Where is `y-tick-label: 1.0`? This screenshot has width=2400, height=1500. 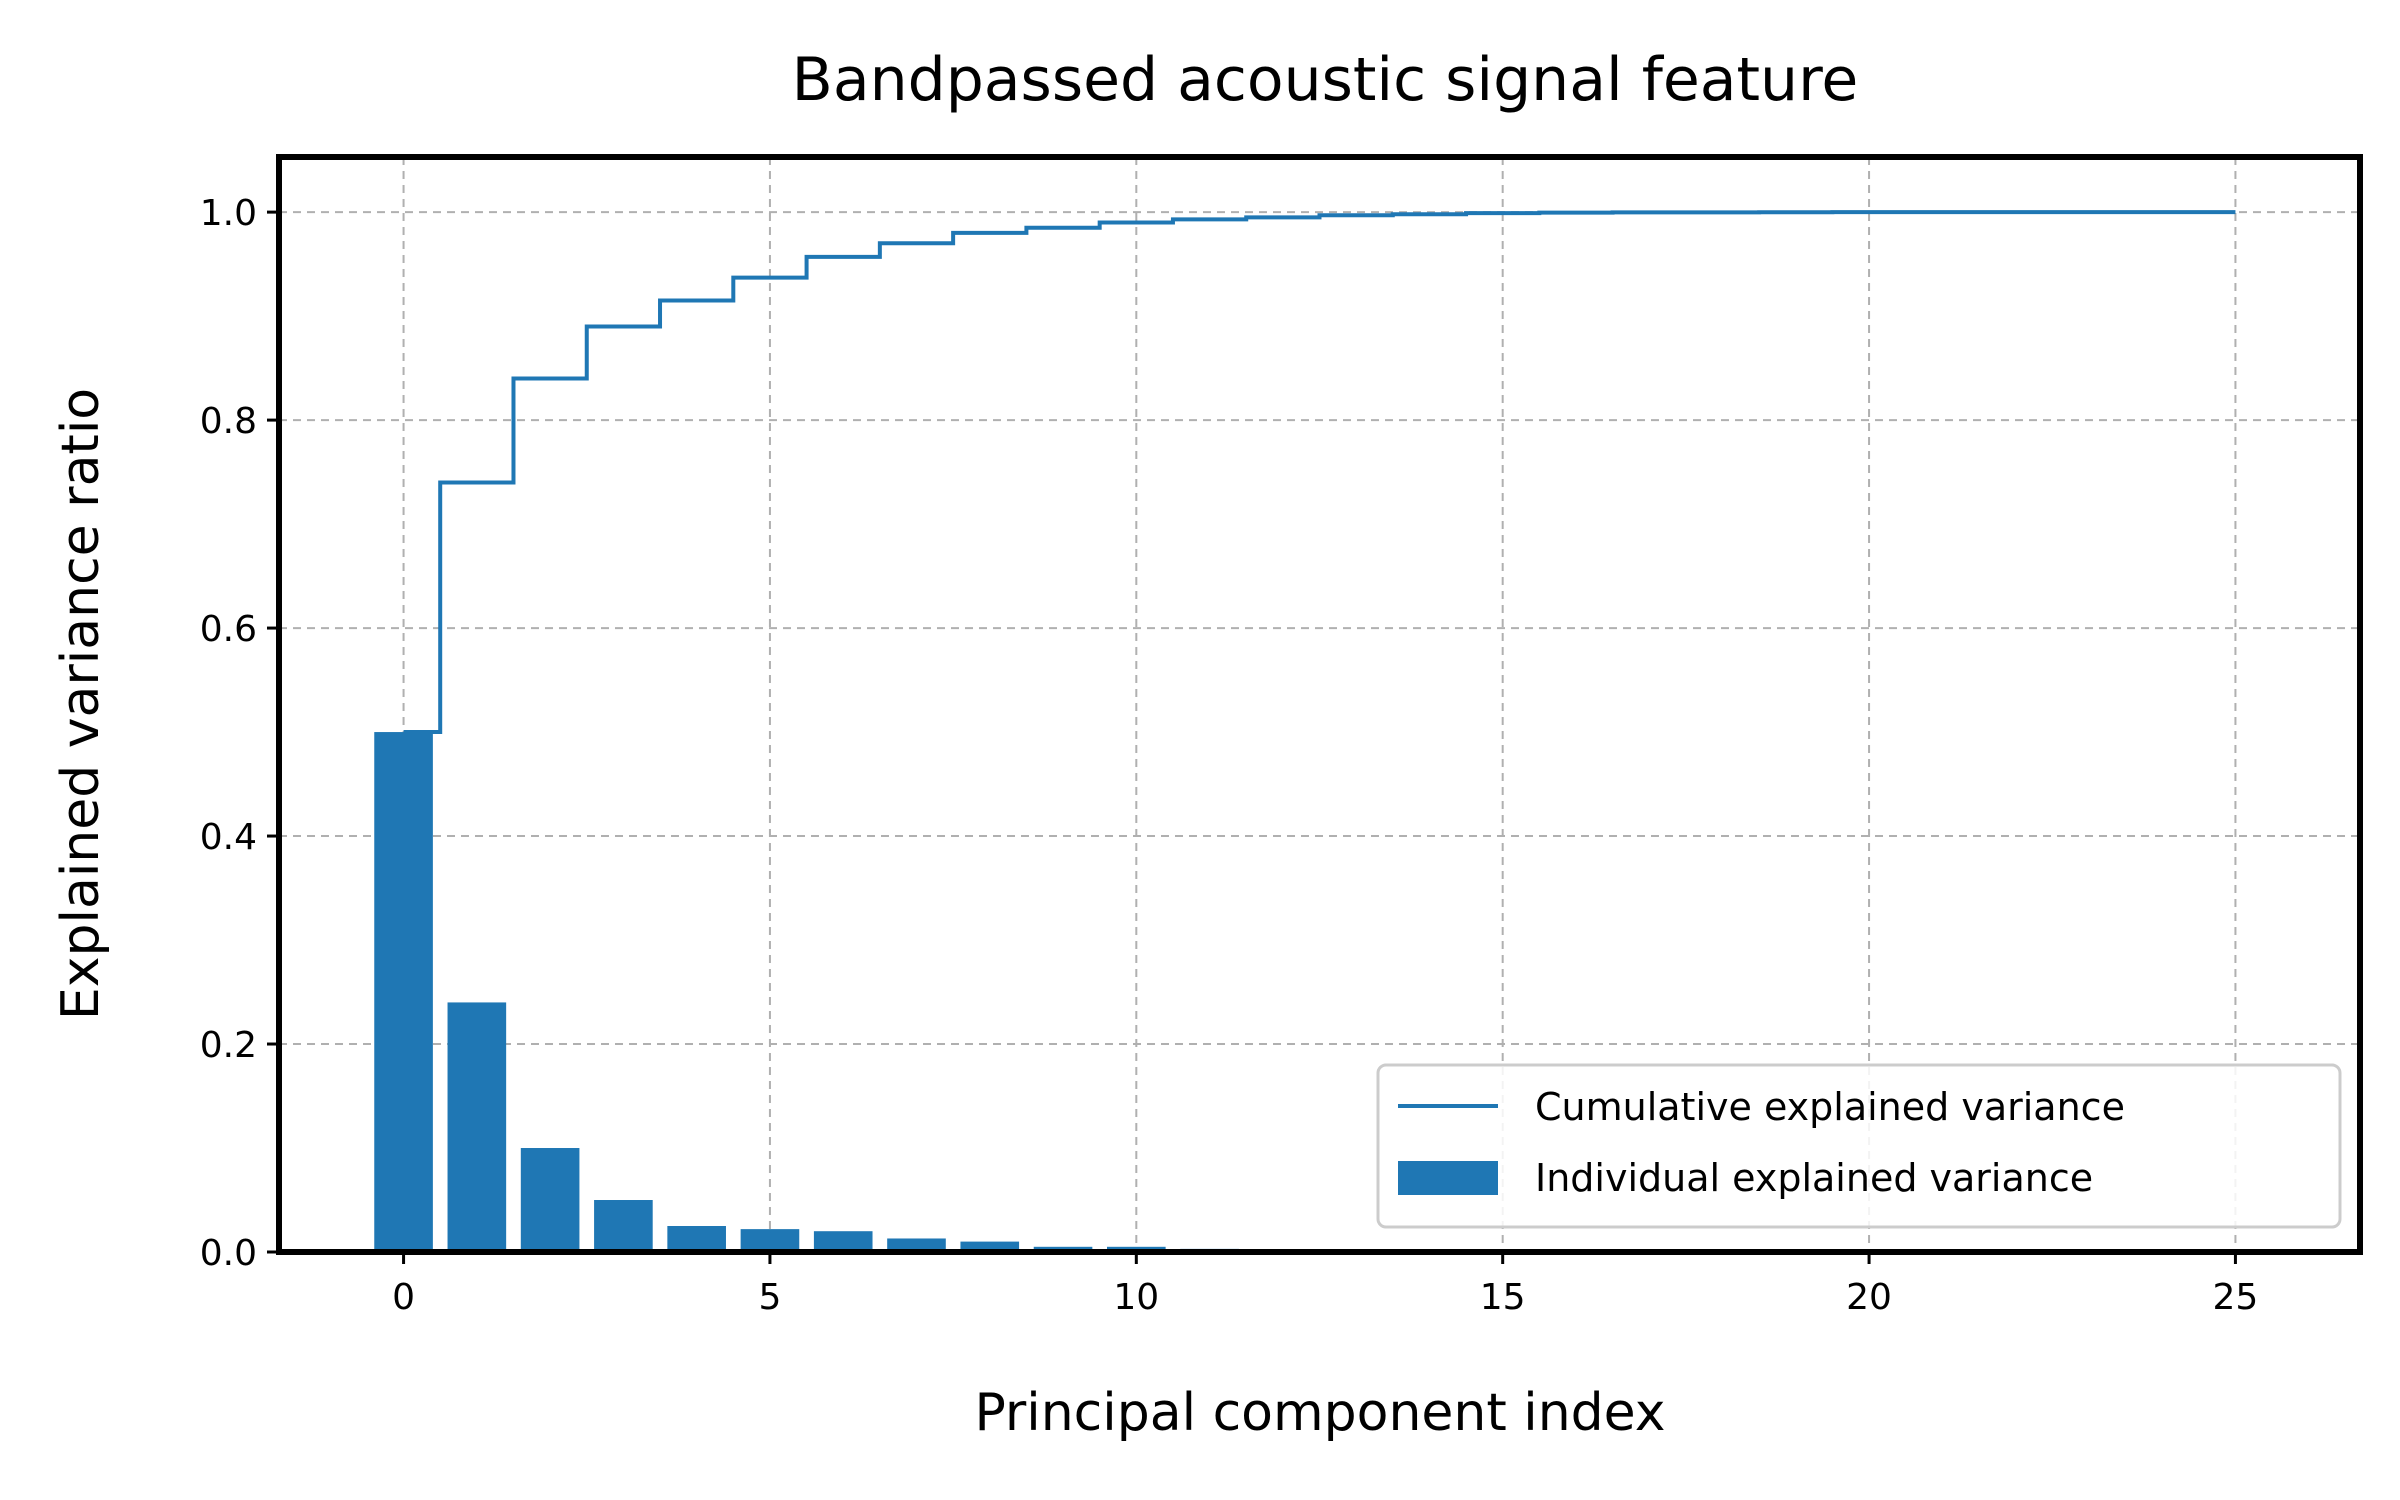 y-tick-label: 1.0 is located at coordinates (228, 213).